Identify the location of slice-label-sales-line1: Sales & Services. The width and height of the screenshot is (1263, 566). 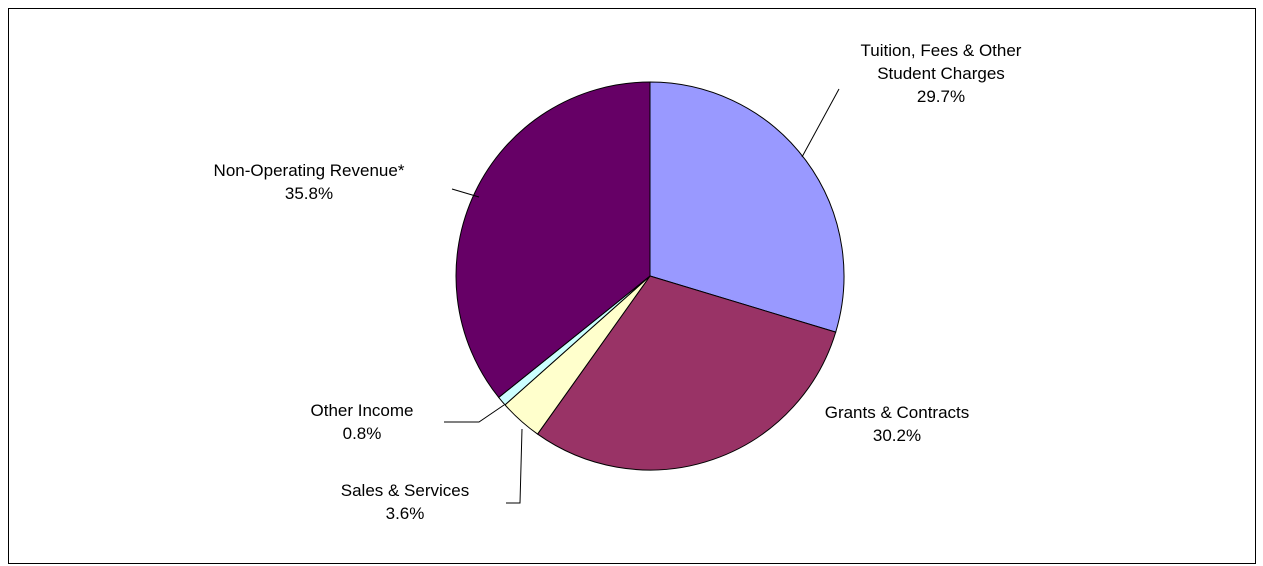
(405, 490).